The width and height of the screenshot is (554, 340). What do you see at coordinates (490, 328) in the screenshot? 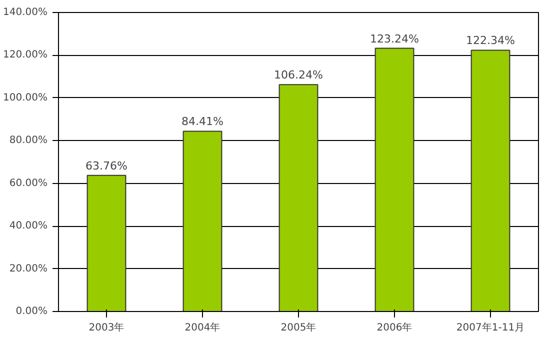
I see `x-tick-label: 2007年1-11月` at bounding box center [490, 328].